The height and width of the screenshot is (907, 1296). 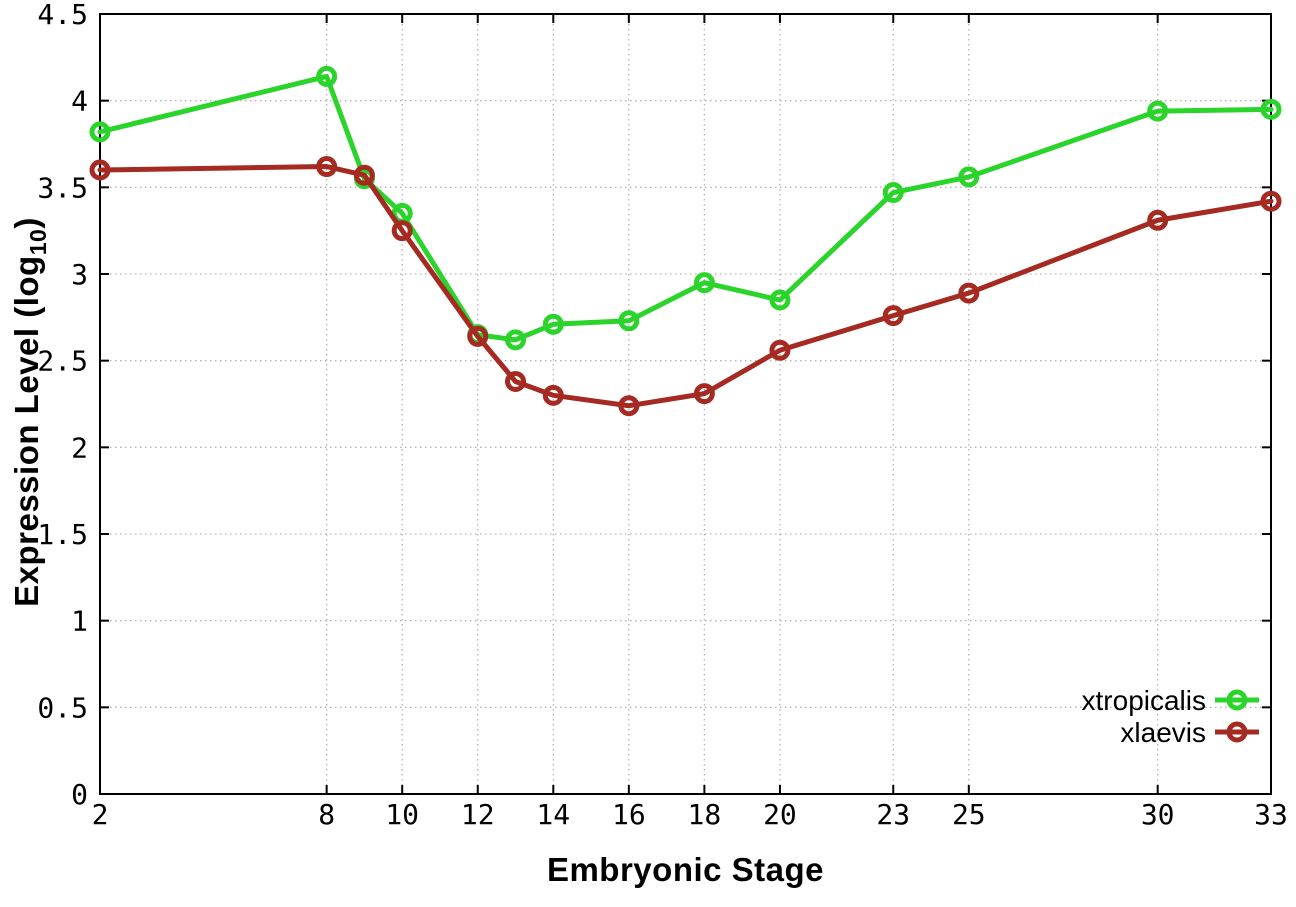 What do you see at coordinates (1237, 732) in the screenshot?
I see `legend-marker-xlaevis` at bounding box center [1237, 732].